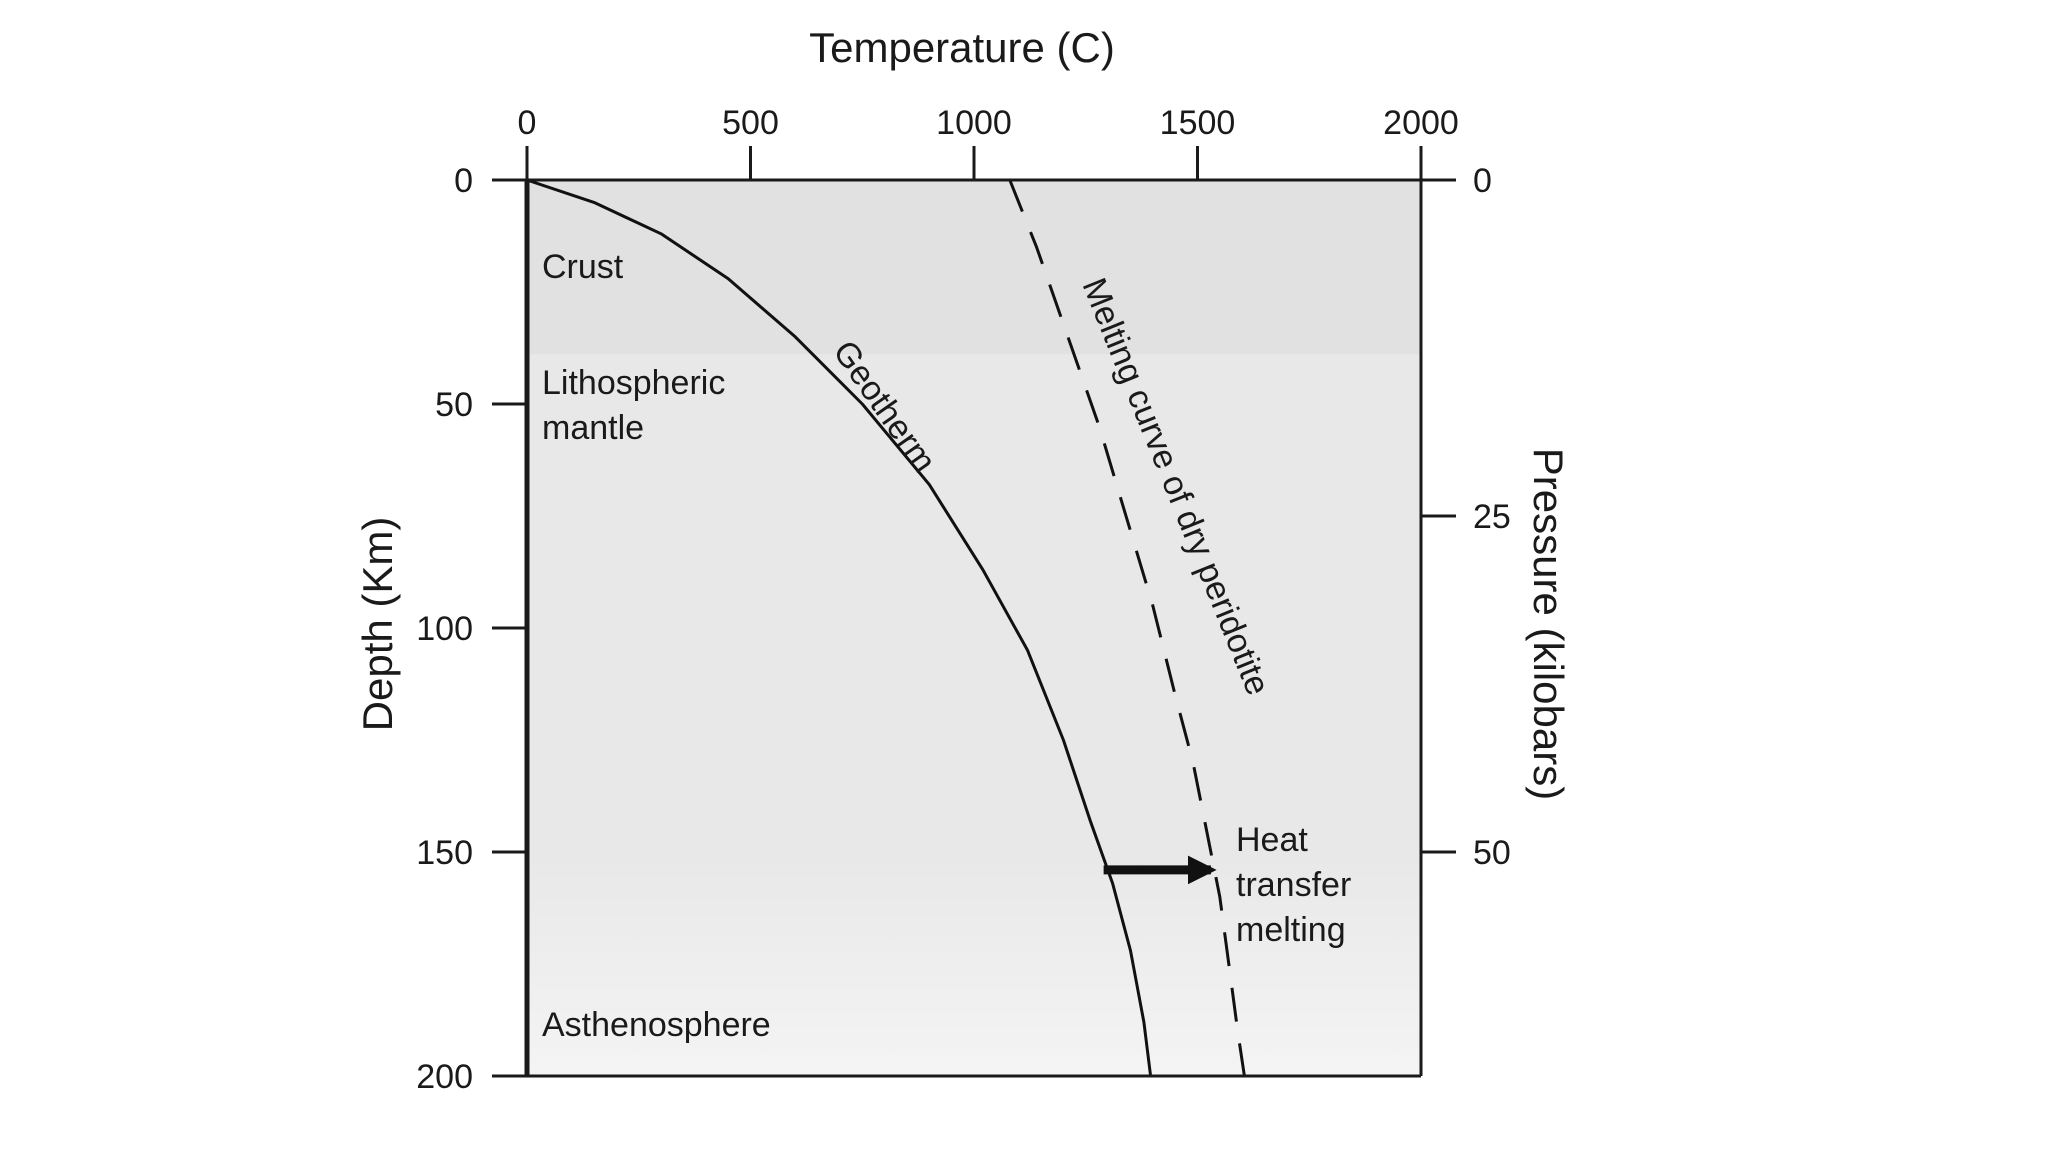 Image resolution: width=2048 pixels, height=1152 pixels. What do you see at coordinates (1482, 181) in the screenshot?
I see `y2-tick-label-0: 0` at bounding box center [1482, 181].